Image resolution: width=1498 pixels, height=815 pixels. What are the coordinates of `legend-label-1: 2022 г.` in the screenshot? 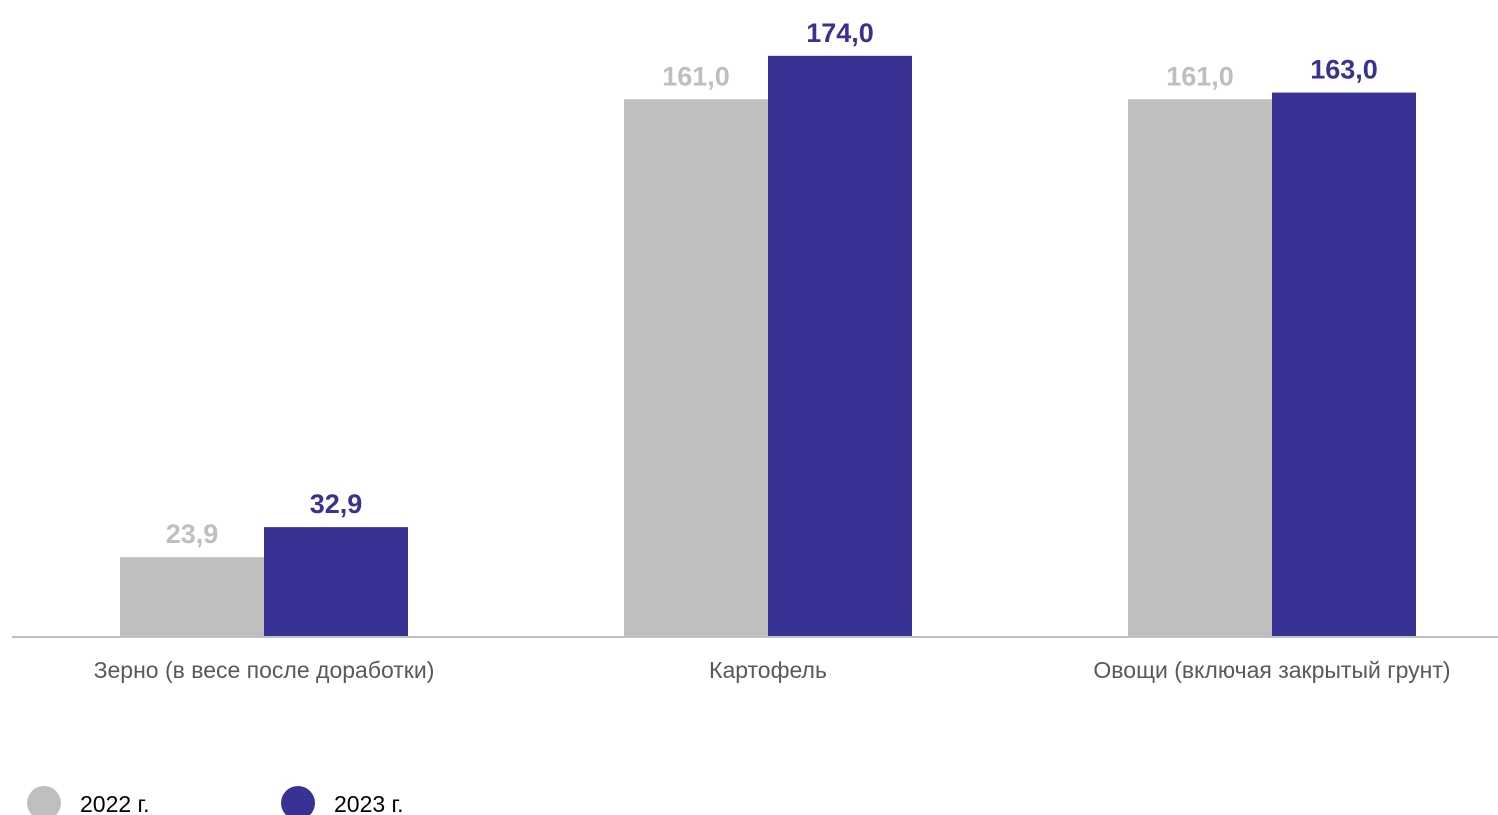 It's located at (115, 803).